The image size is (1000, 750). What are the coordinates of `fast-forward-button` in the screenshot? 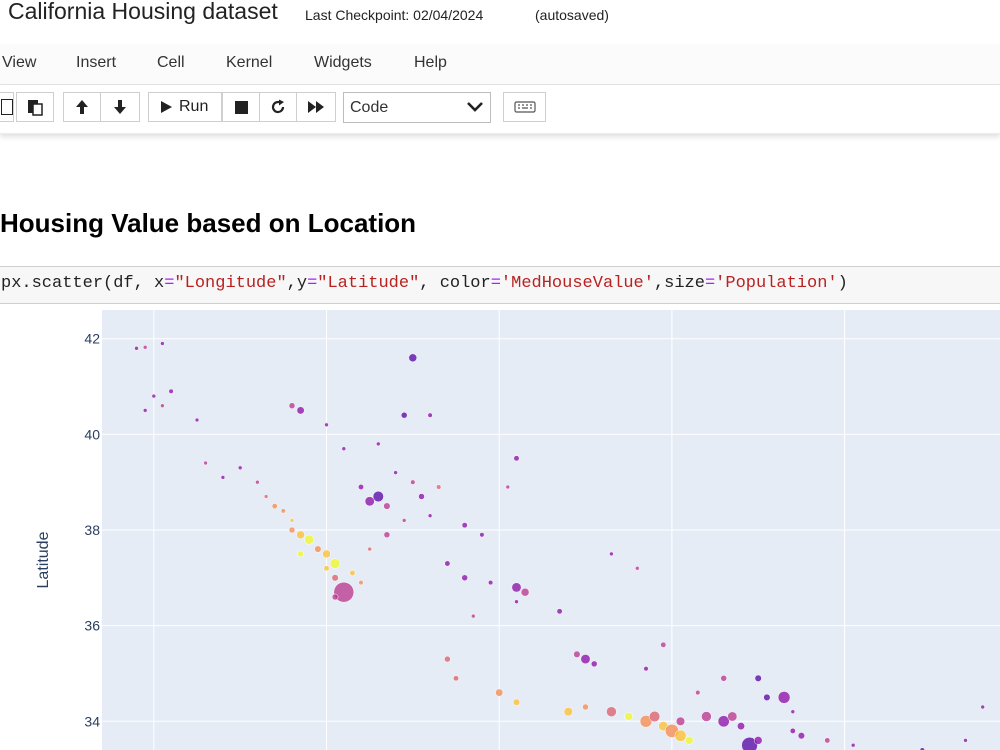 It's located at (316, 107).